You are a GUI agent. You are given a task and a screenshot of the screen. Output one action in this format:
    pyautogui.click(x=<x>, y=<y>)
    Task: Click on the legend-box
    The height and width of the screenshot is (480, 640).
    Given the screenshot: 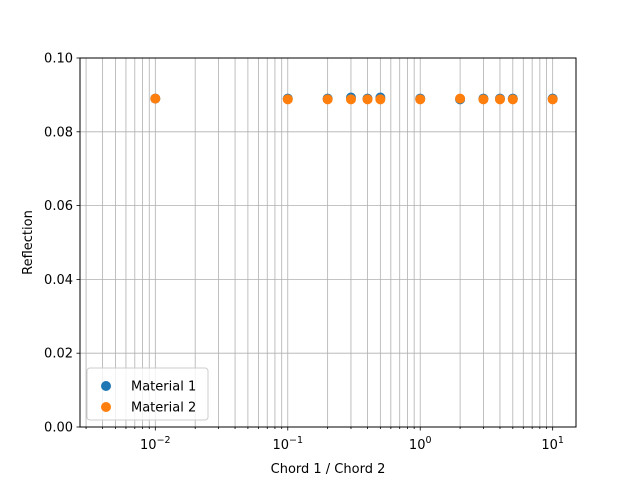 What is the action you would take?
    pyautogui.click(x=147, y=394)
    